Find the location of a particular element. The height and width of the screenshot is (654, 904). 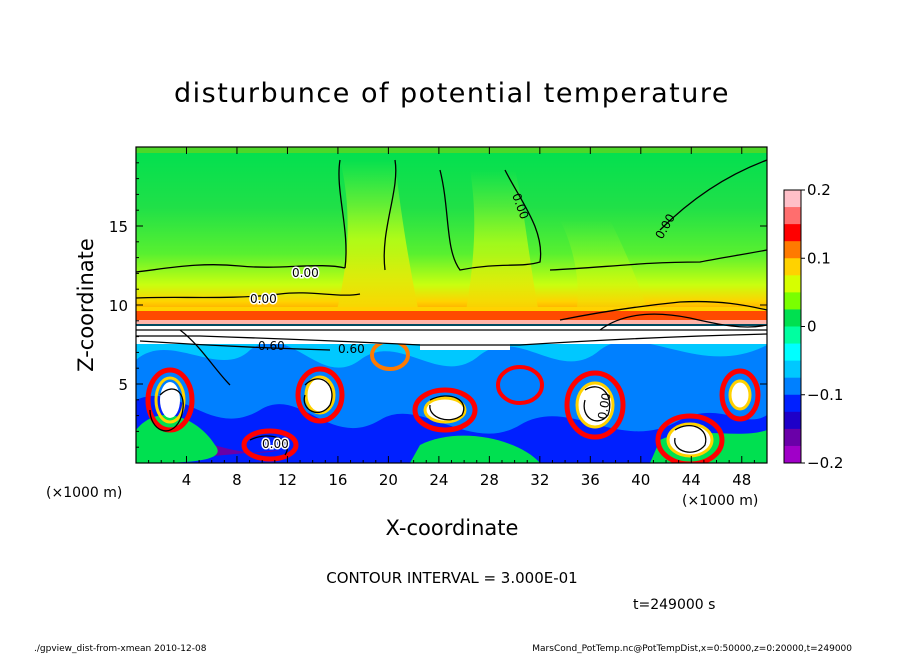

plume-left is located at coordinates (377, 239).